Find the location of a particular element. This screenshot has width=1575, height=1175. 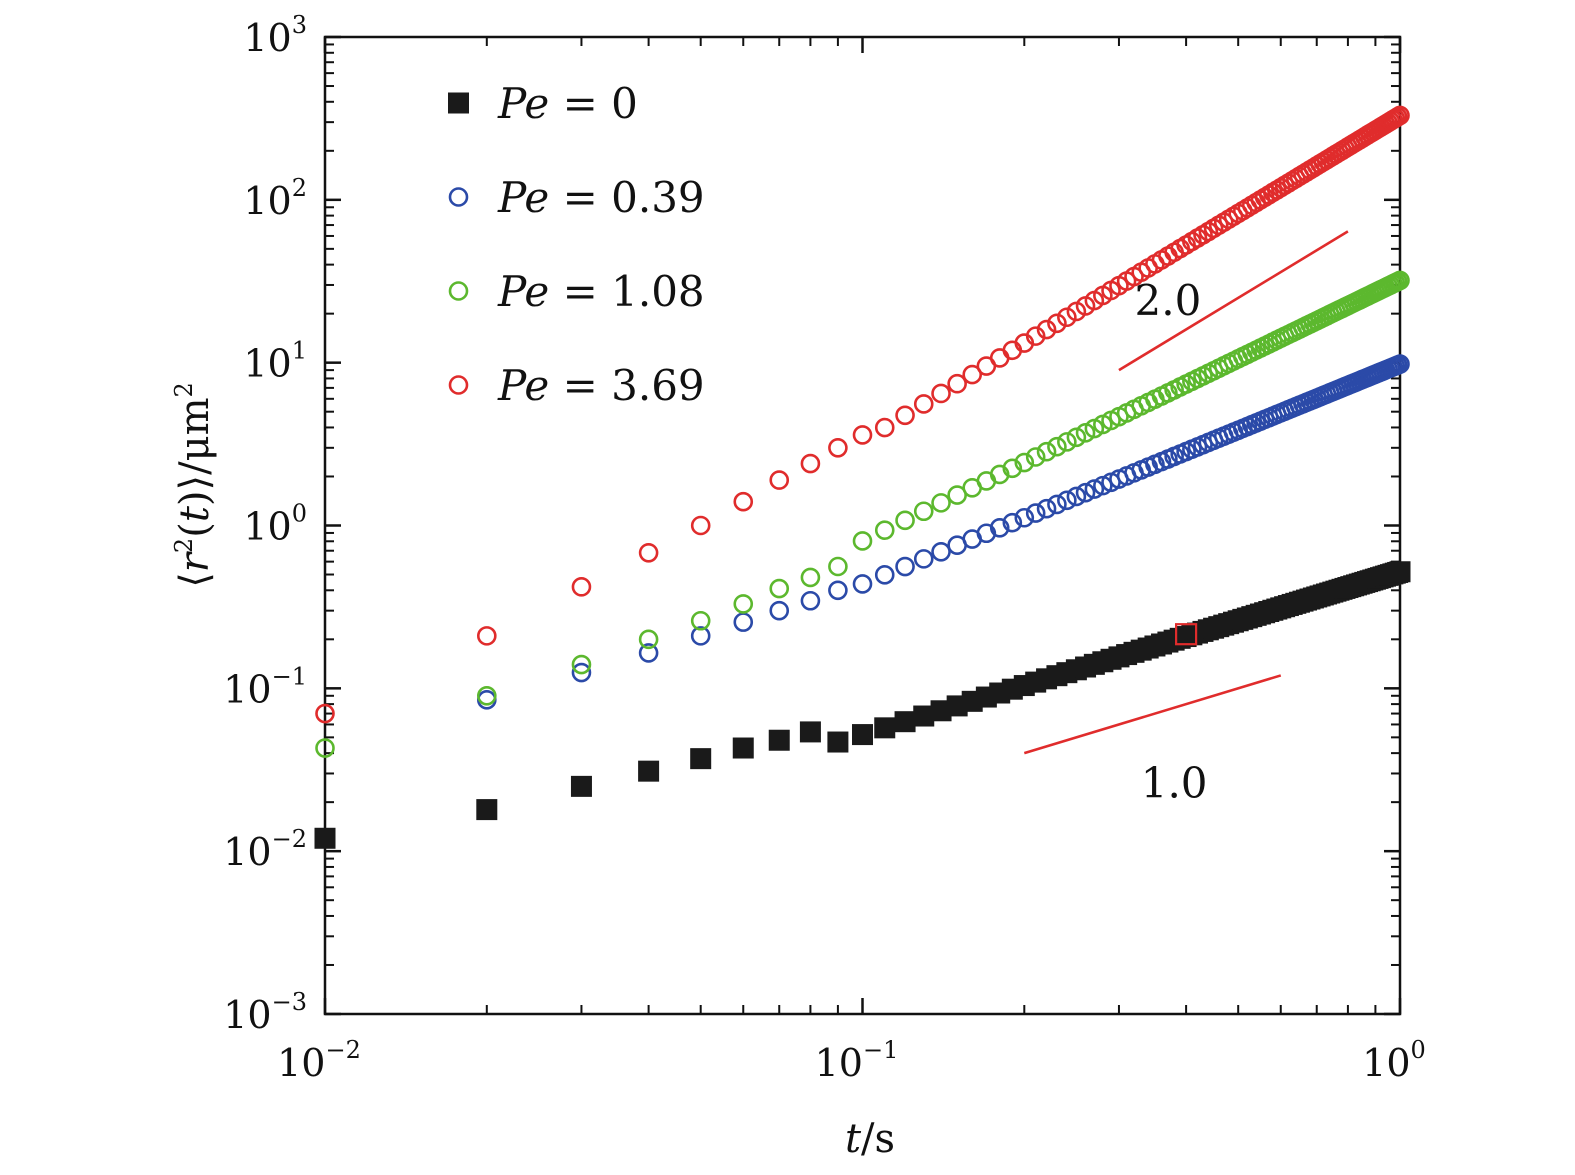

legend: Pe = 0 Pe = 0.39 Pe = 1.08 Pe = 3.69 is located at coordinates (576, 244).